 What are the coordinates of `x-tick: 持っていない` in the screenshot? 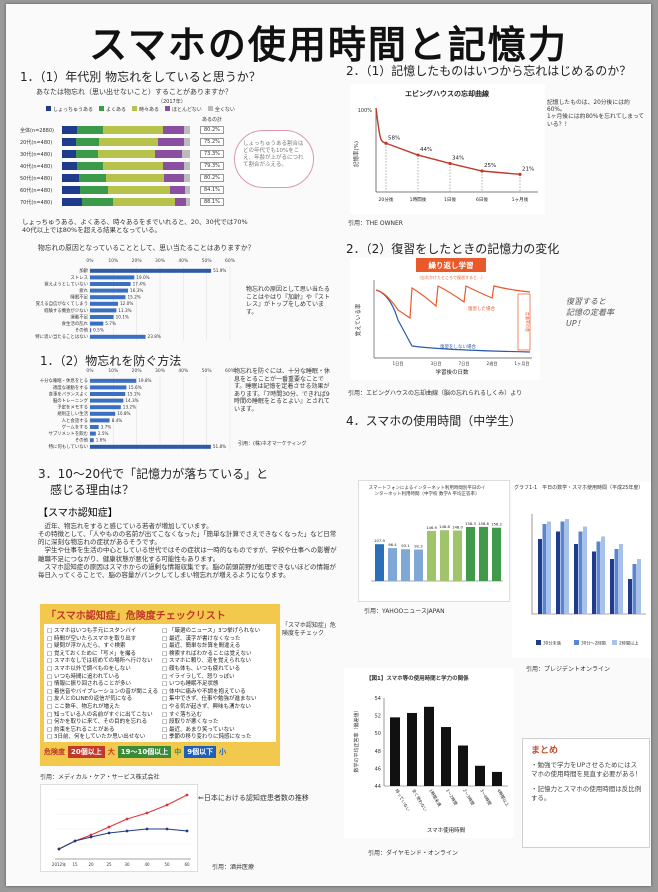 It's located at (402, 800).